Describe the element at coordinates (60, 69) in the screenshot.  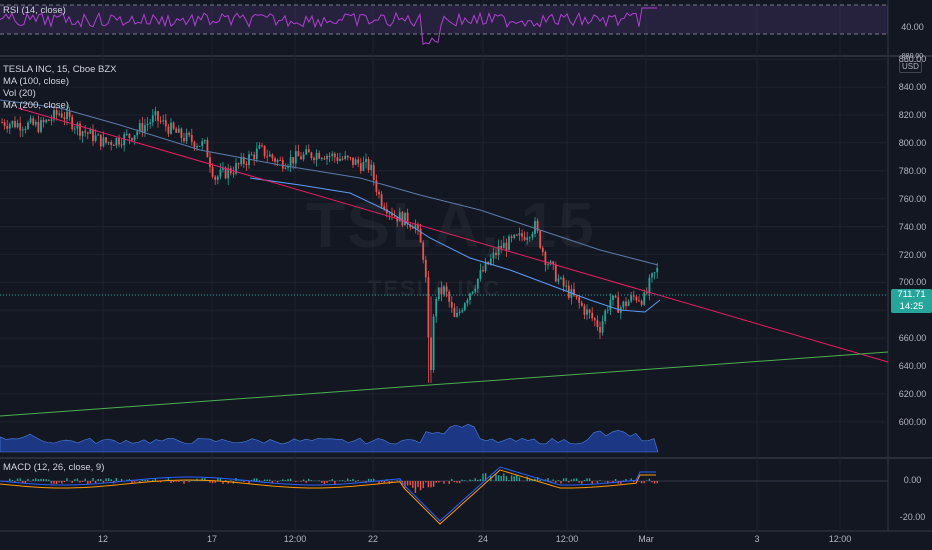
I see `symbol-legend: TESLA INC, 15, Cboe BZX` at that location.